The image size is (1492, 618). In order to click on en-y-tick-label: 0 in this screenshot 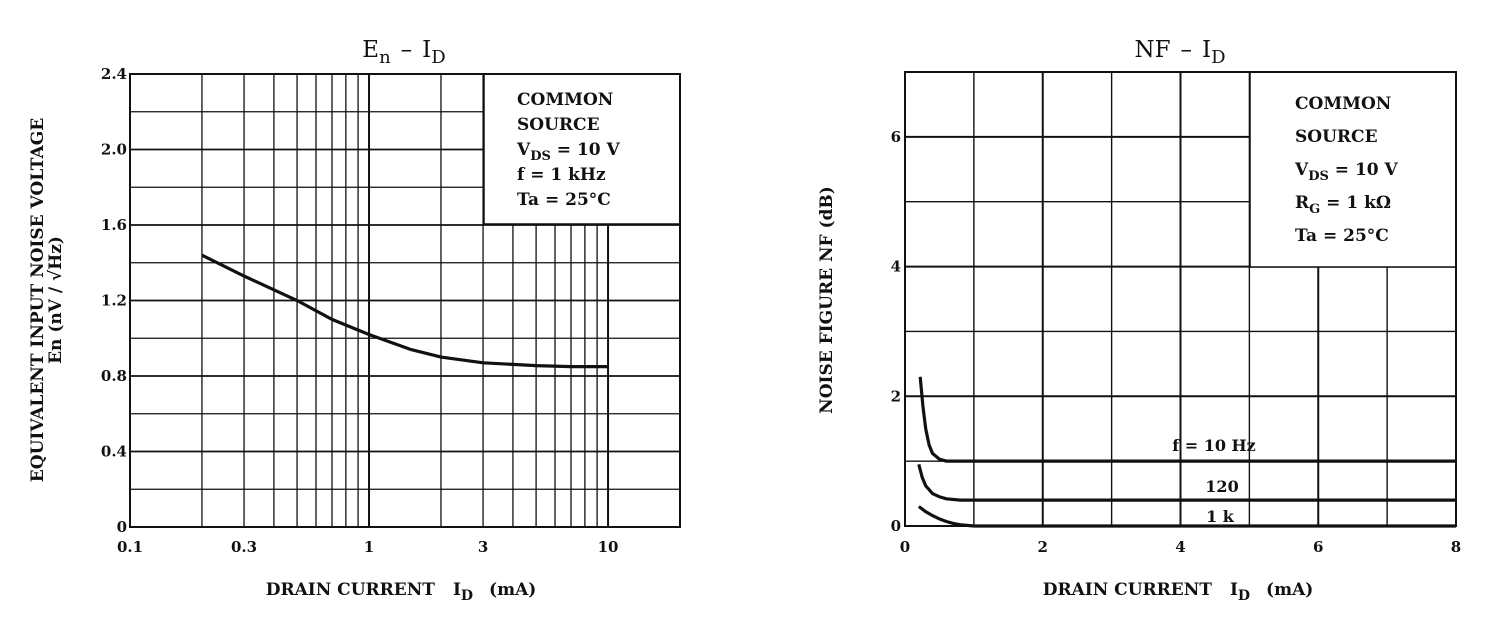, I will do `click(122, 527)`.